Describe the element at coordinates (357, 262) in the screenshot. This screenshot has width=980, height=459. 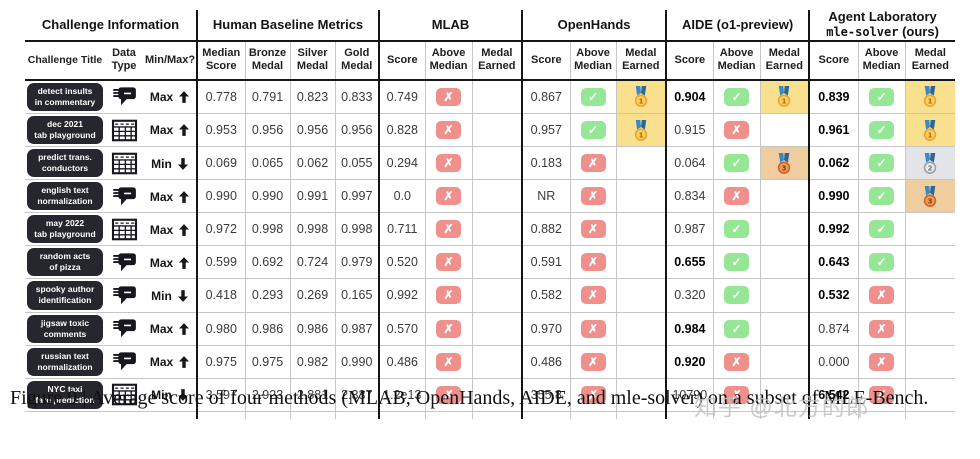
I see `gold-threshold-cell: 0.979` at that location.